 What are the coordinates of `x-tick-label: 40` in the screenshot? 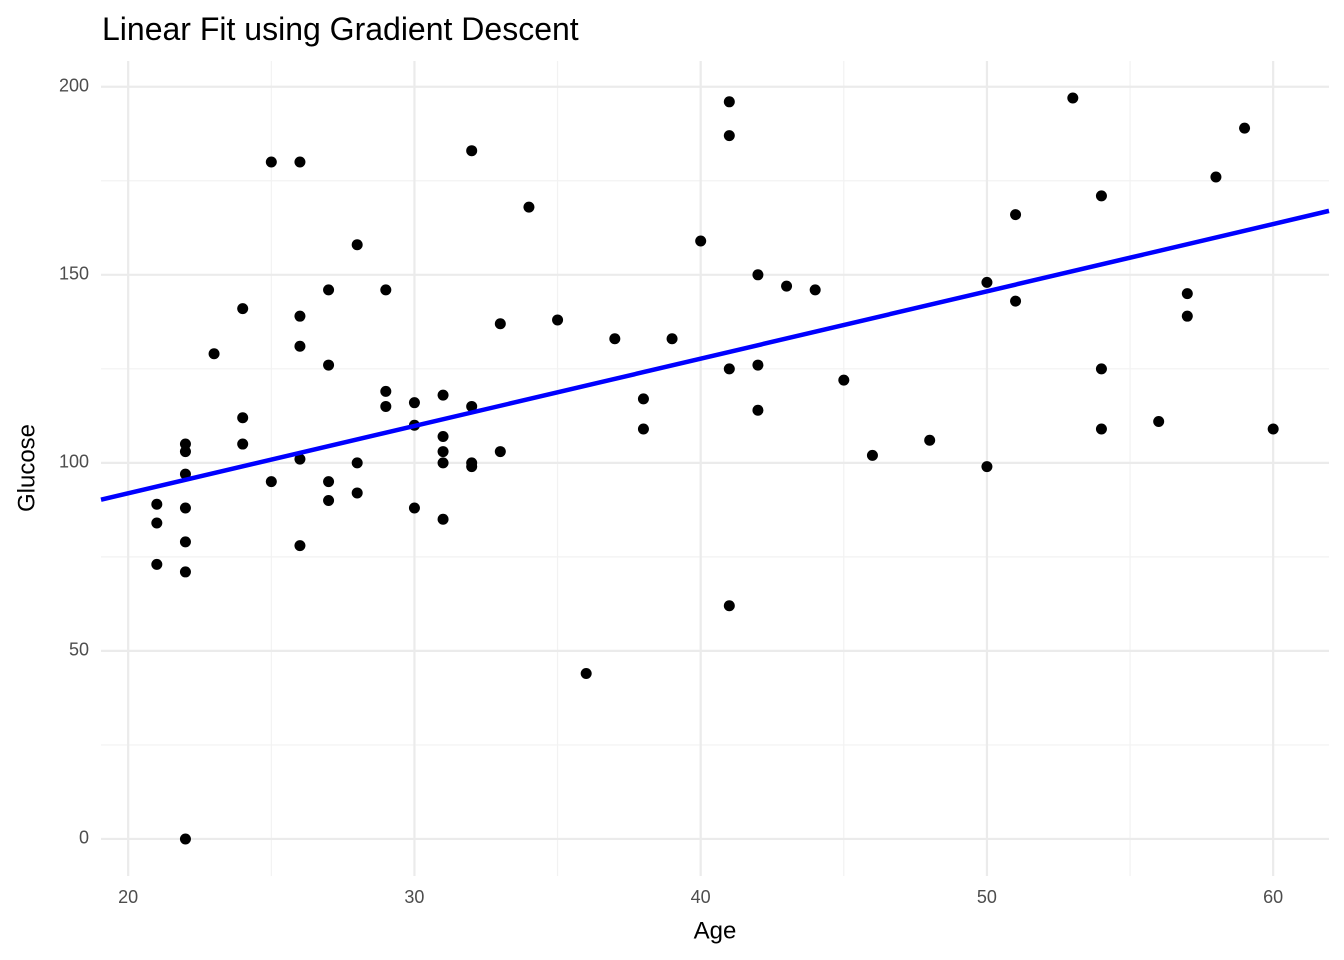 It's located at (701, 897).